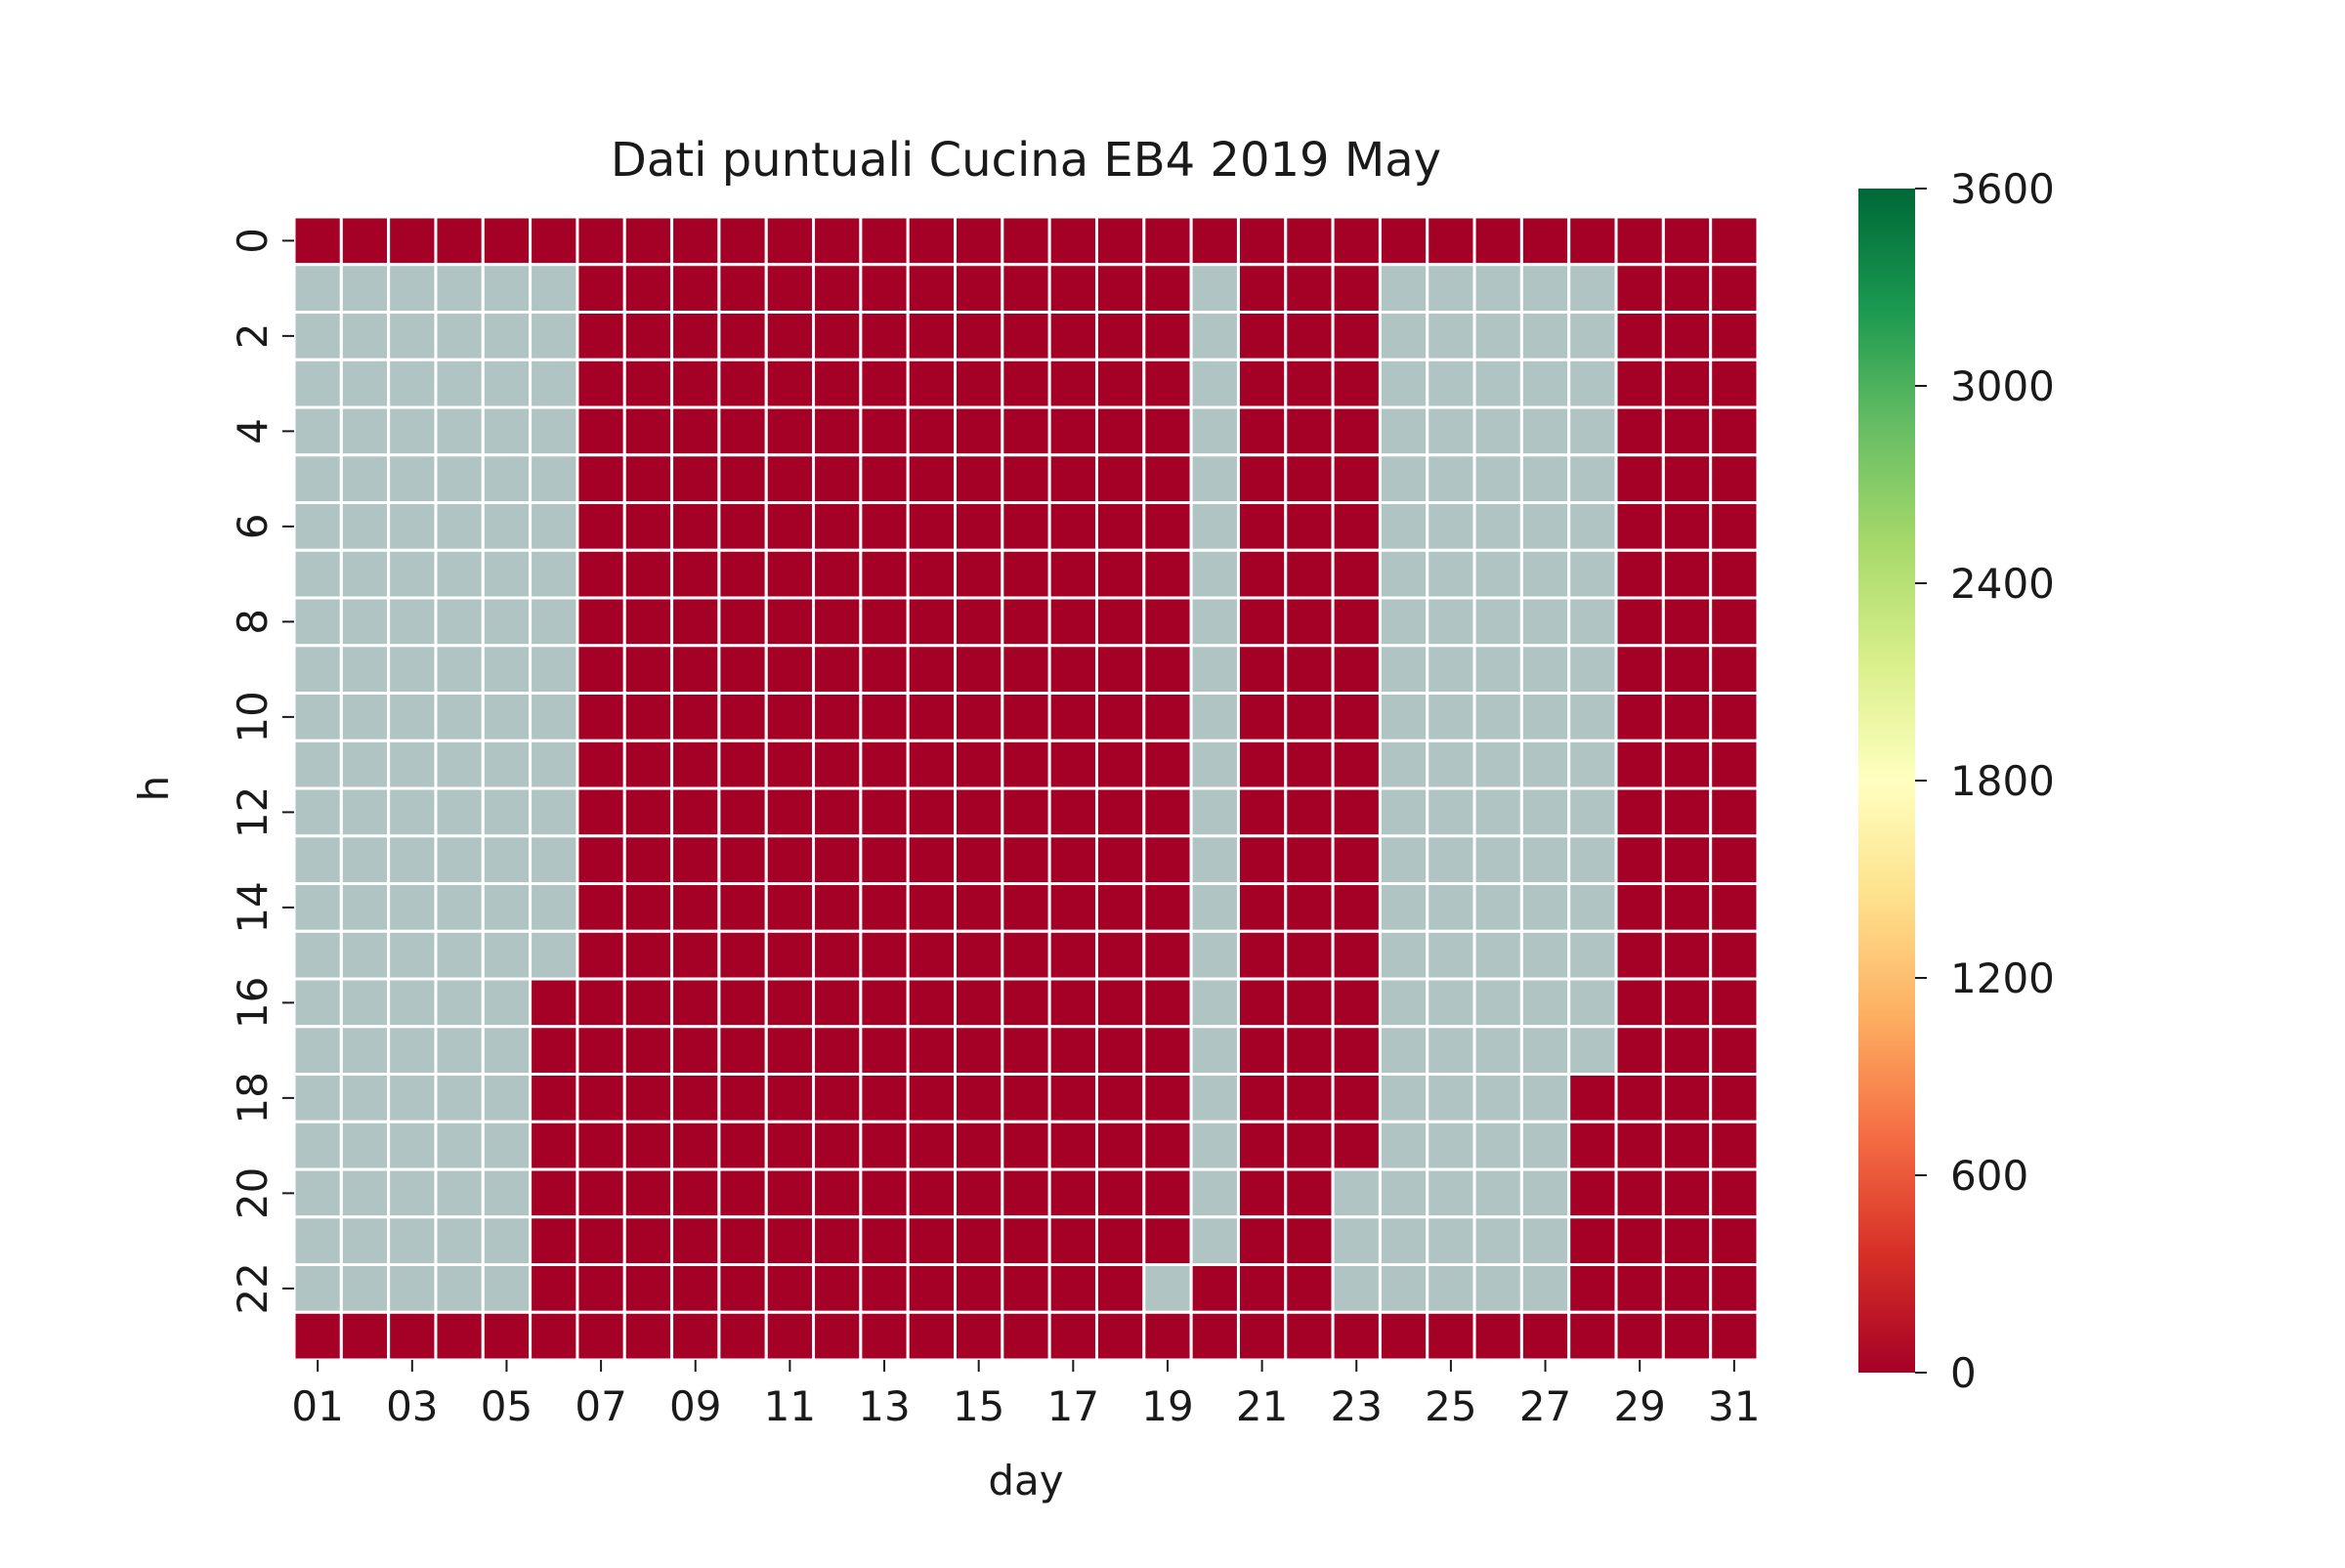  Describe the element at coordinates (1120, 1288) in the screenshot. I see `cell-day18-h22` at that location.